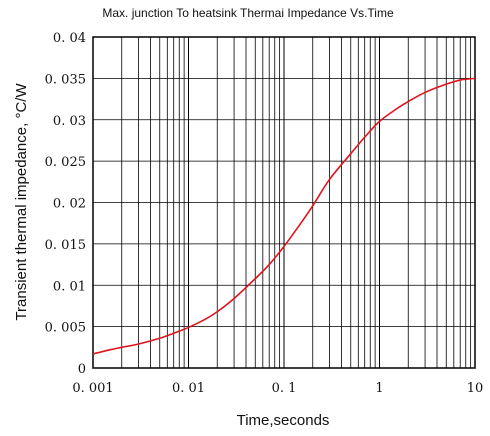 The width and height of the screenshot is (490, 436). What do you see at coordinates (65, 245) in the screenshot?
I see `y-tick-label: 0. 015` at bounding box center [65, 245].